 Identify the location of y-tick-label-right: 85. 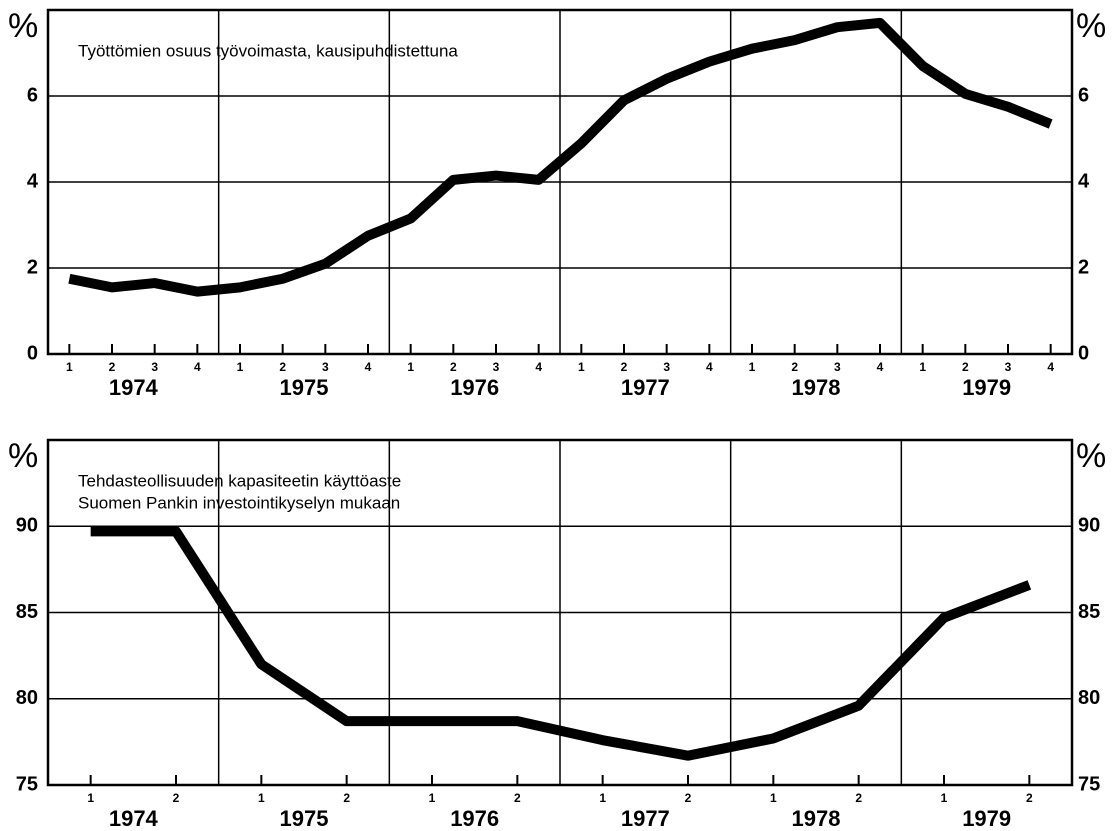
(1089, 612).